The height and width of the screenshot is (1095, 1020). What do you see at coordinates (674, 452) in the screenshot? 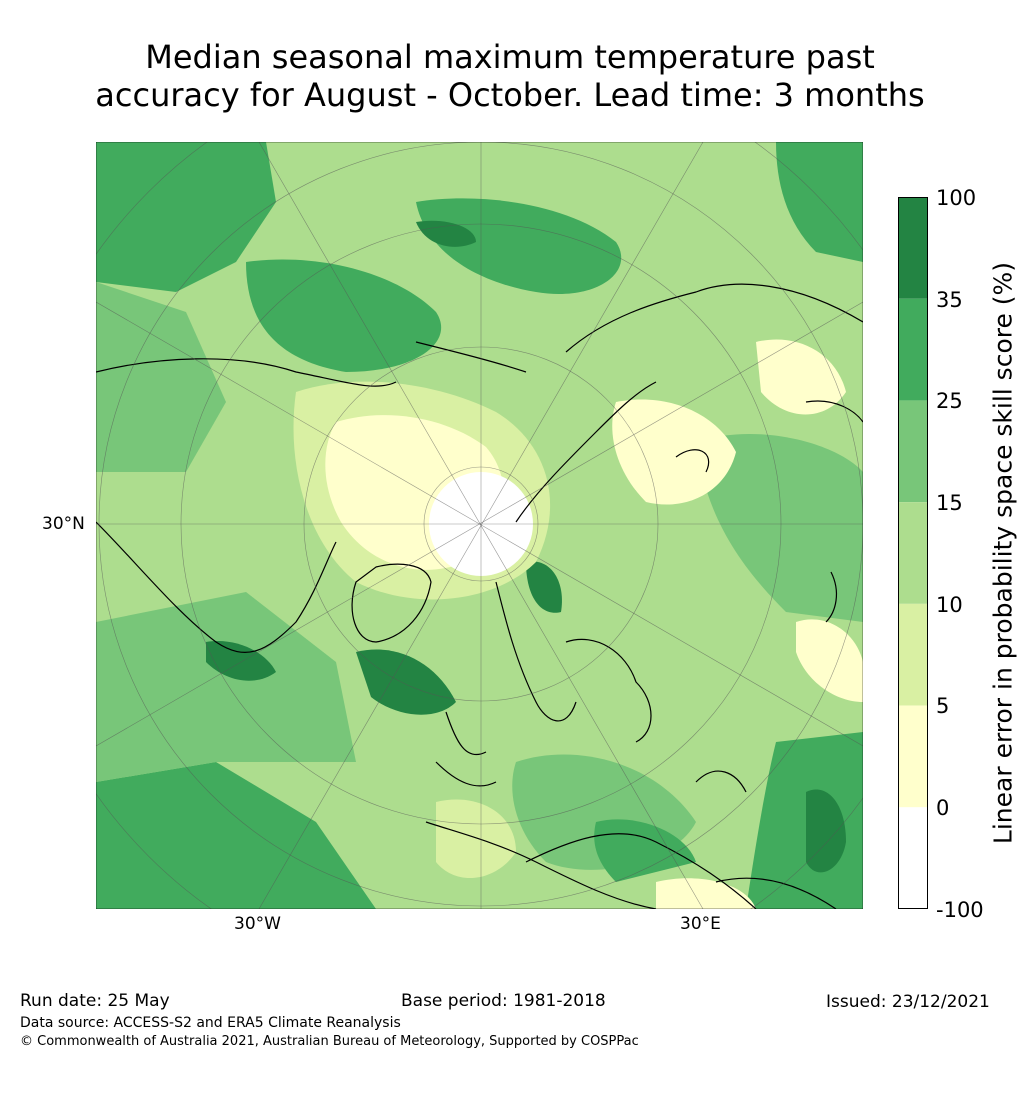
I see `field-pale-asia` at bounding box center [674, 452].